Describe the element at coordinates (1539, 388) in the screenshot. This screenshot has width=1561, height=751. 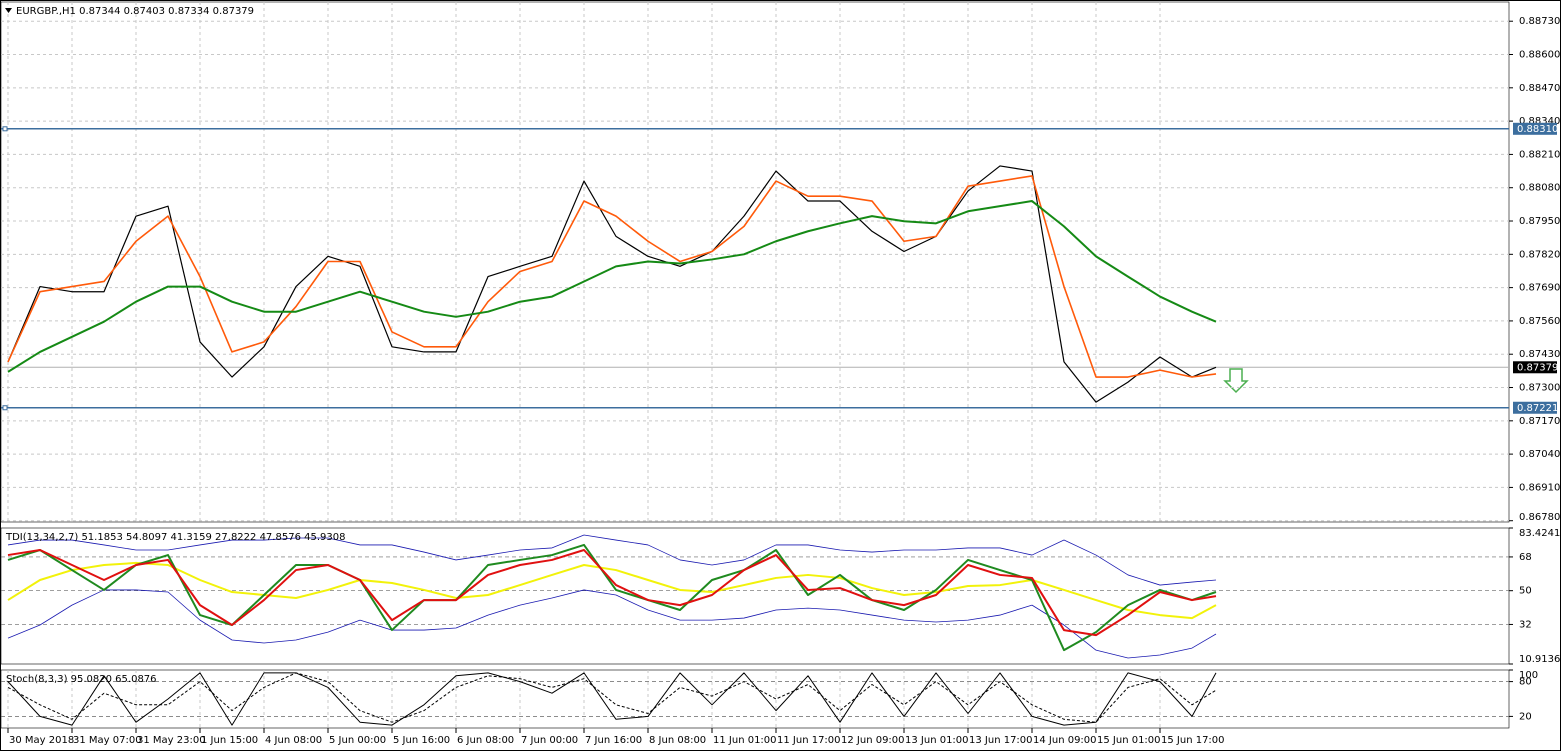
I see `y-tick-label: 0.87300` at that location.